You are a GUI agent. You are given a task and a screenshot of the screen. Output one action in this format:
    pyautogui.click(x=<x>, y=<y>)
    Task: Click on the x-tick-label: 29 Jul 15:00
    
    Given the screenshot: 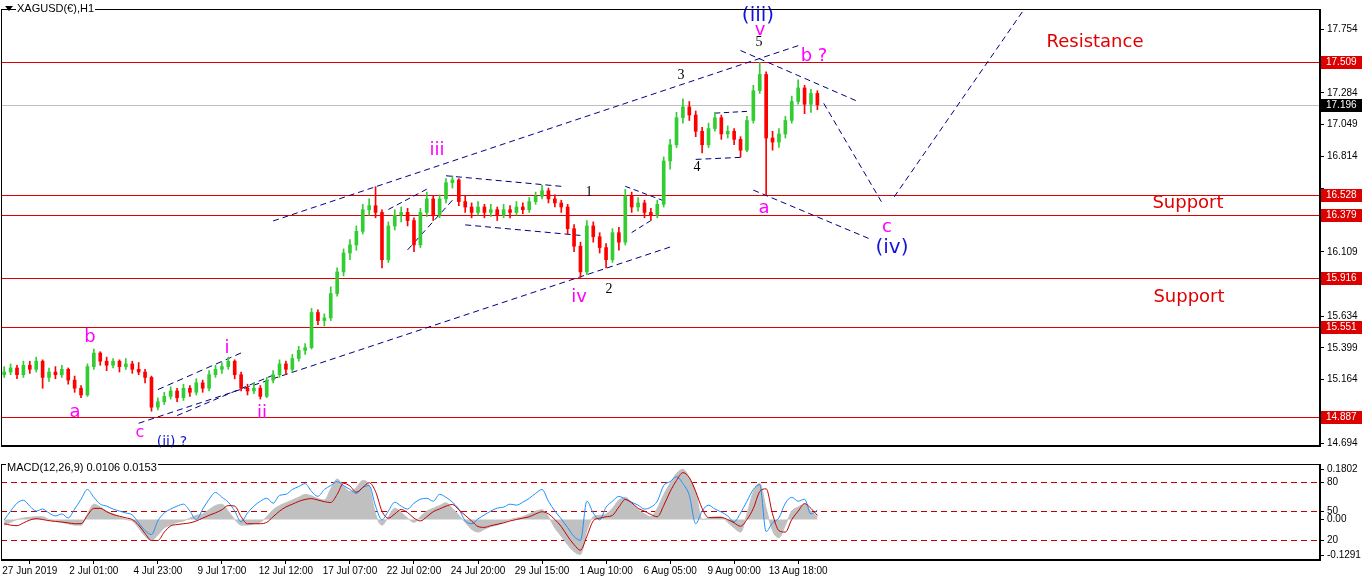 What is the action you would take?
    pyautogui.click(x=542, y=570)
    